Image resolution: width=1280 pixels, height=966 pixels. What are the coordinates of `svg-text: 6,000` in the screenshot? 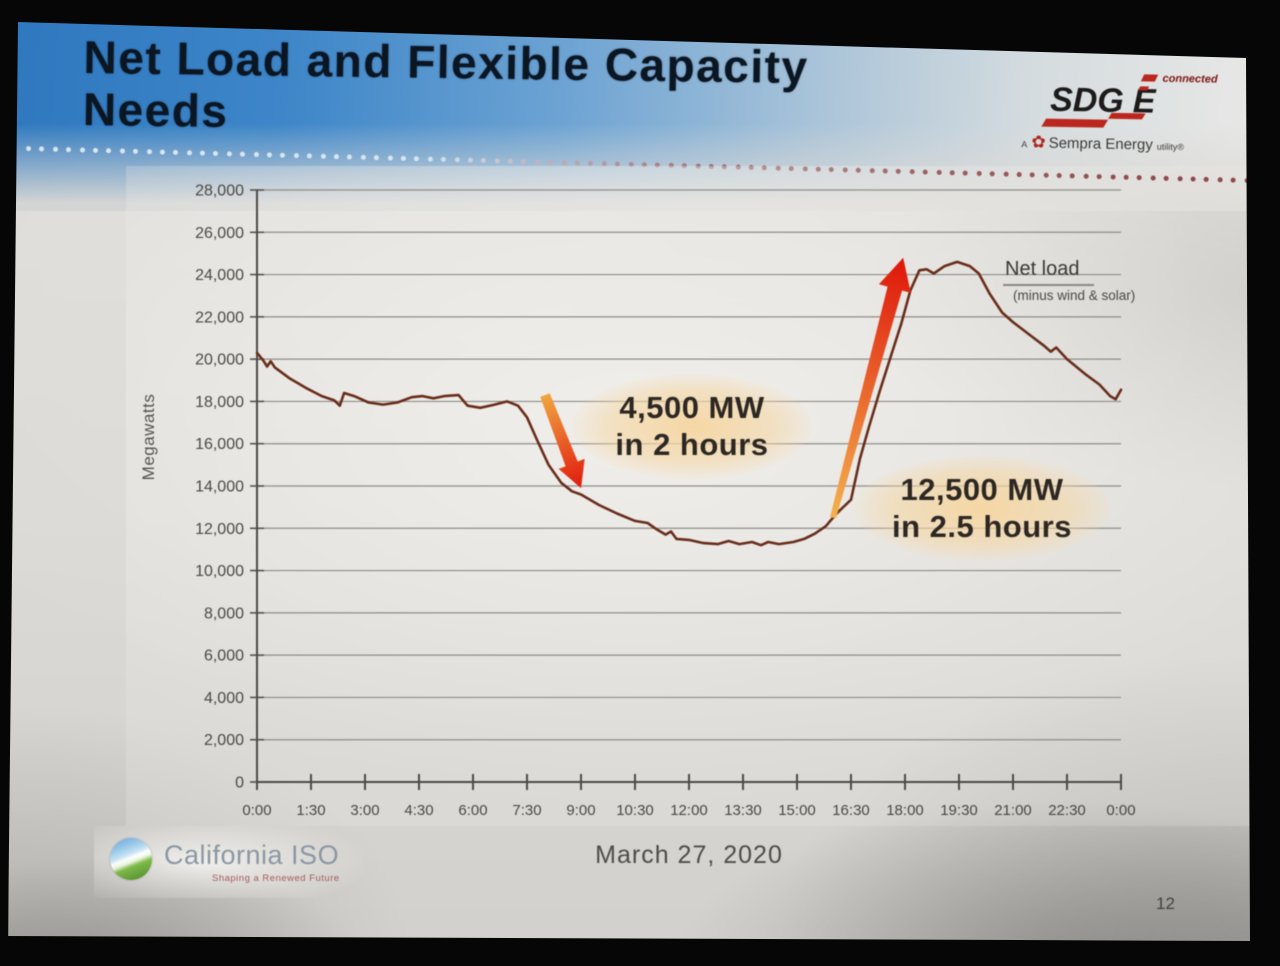 It's located at (224, 656).